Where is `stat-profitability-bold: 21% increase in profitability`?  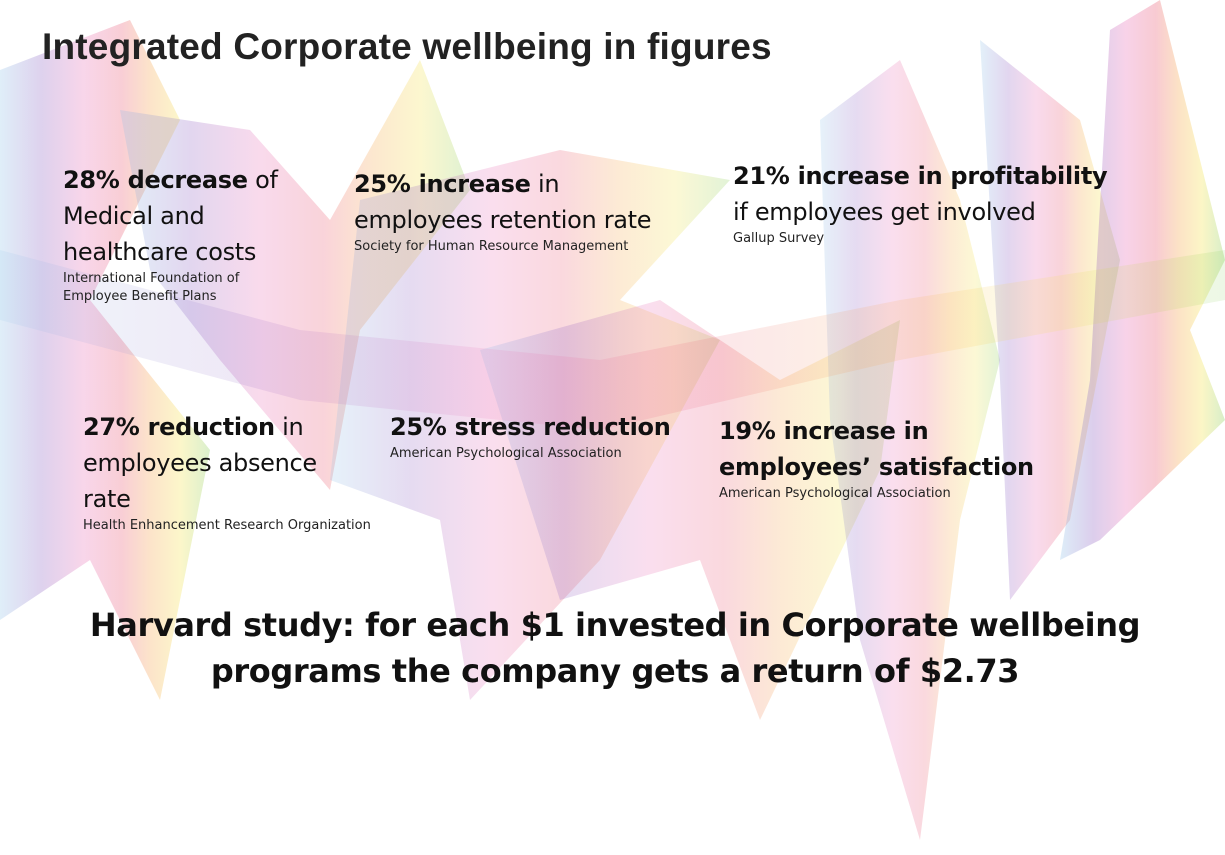 stat-profitability-bold: 21% increase in profitability is located at coordinates (920, 176).